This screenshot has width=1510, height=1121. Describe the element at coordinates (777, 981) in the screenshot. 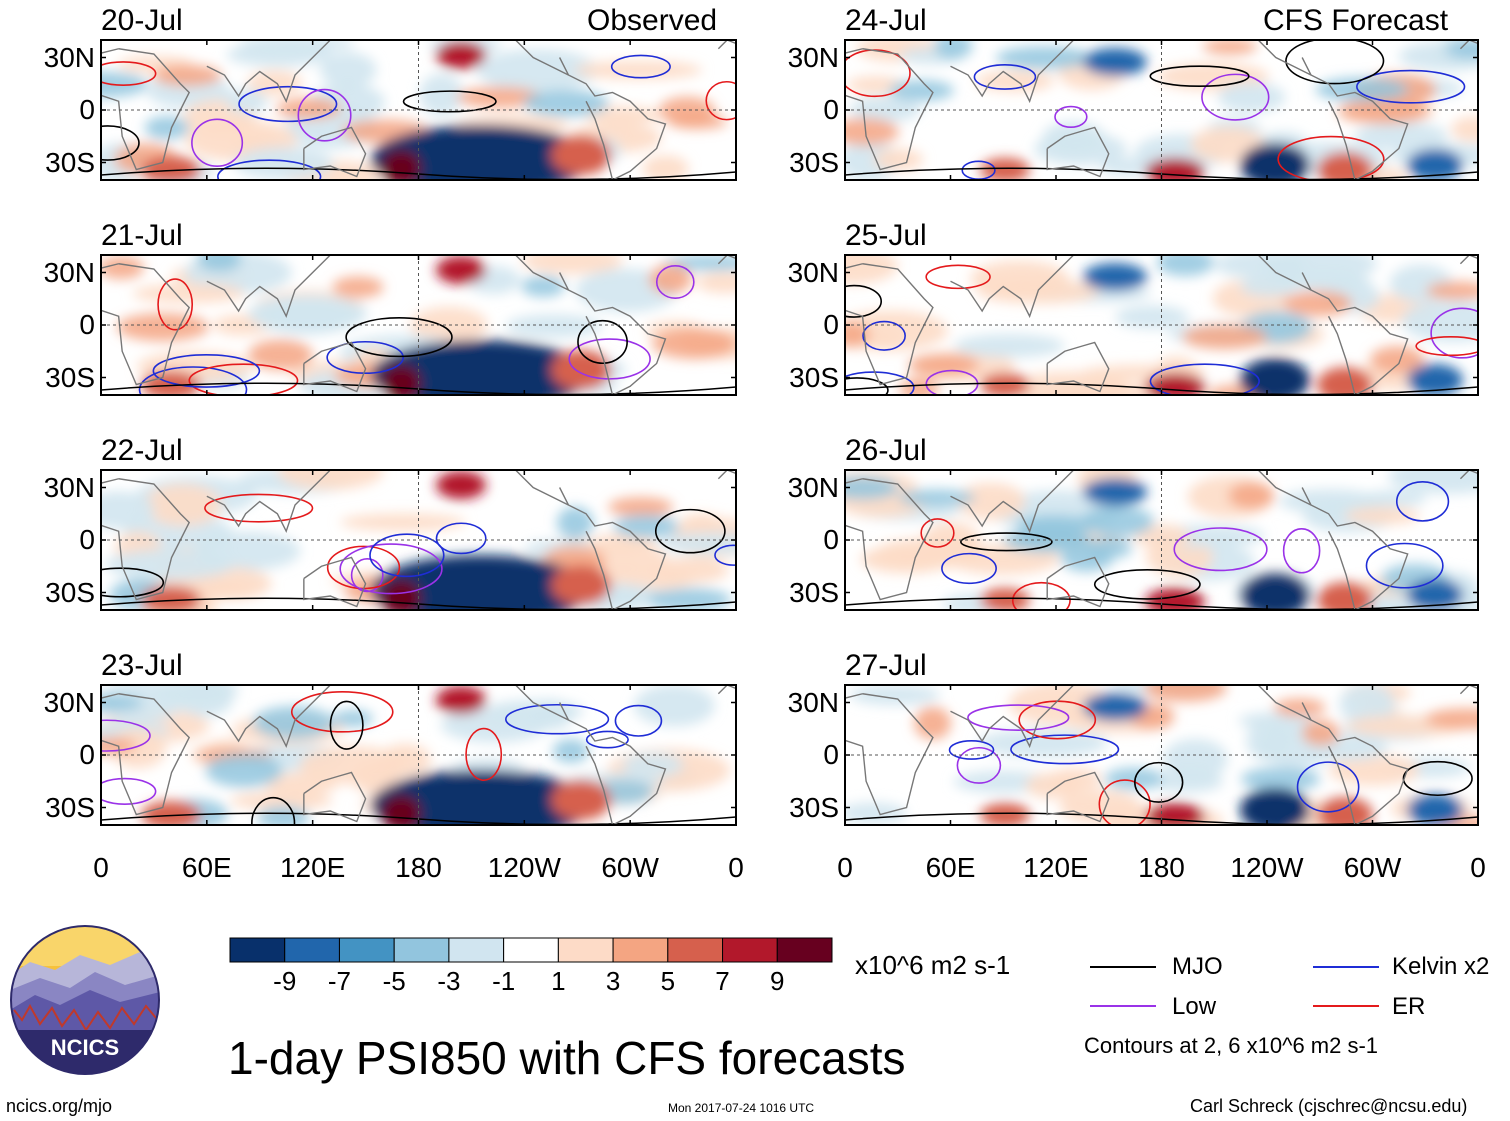

I see `colorbar-tick: 9` at that location.